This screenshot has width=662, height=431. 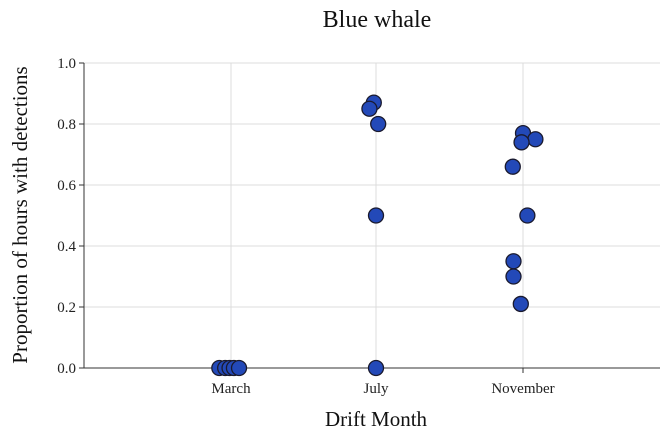 What do you see at coordinates (376, 419) in the screenshot?
I see `x-axis-label: Drift Month` at bounding box center [376, 419].